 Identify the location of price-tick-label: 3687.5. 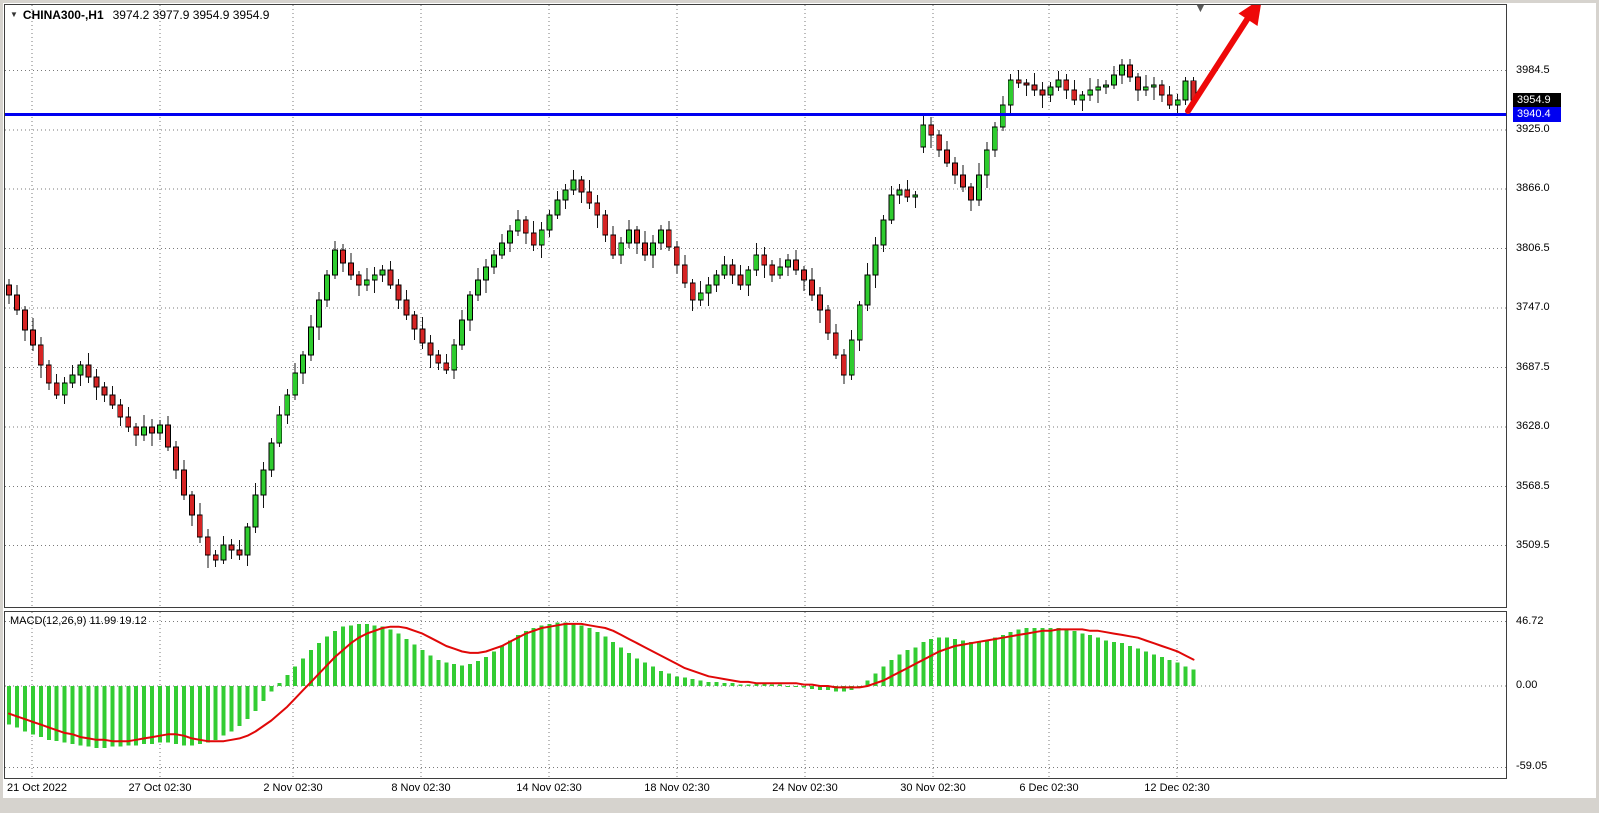
(1533, 367).